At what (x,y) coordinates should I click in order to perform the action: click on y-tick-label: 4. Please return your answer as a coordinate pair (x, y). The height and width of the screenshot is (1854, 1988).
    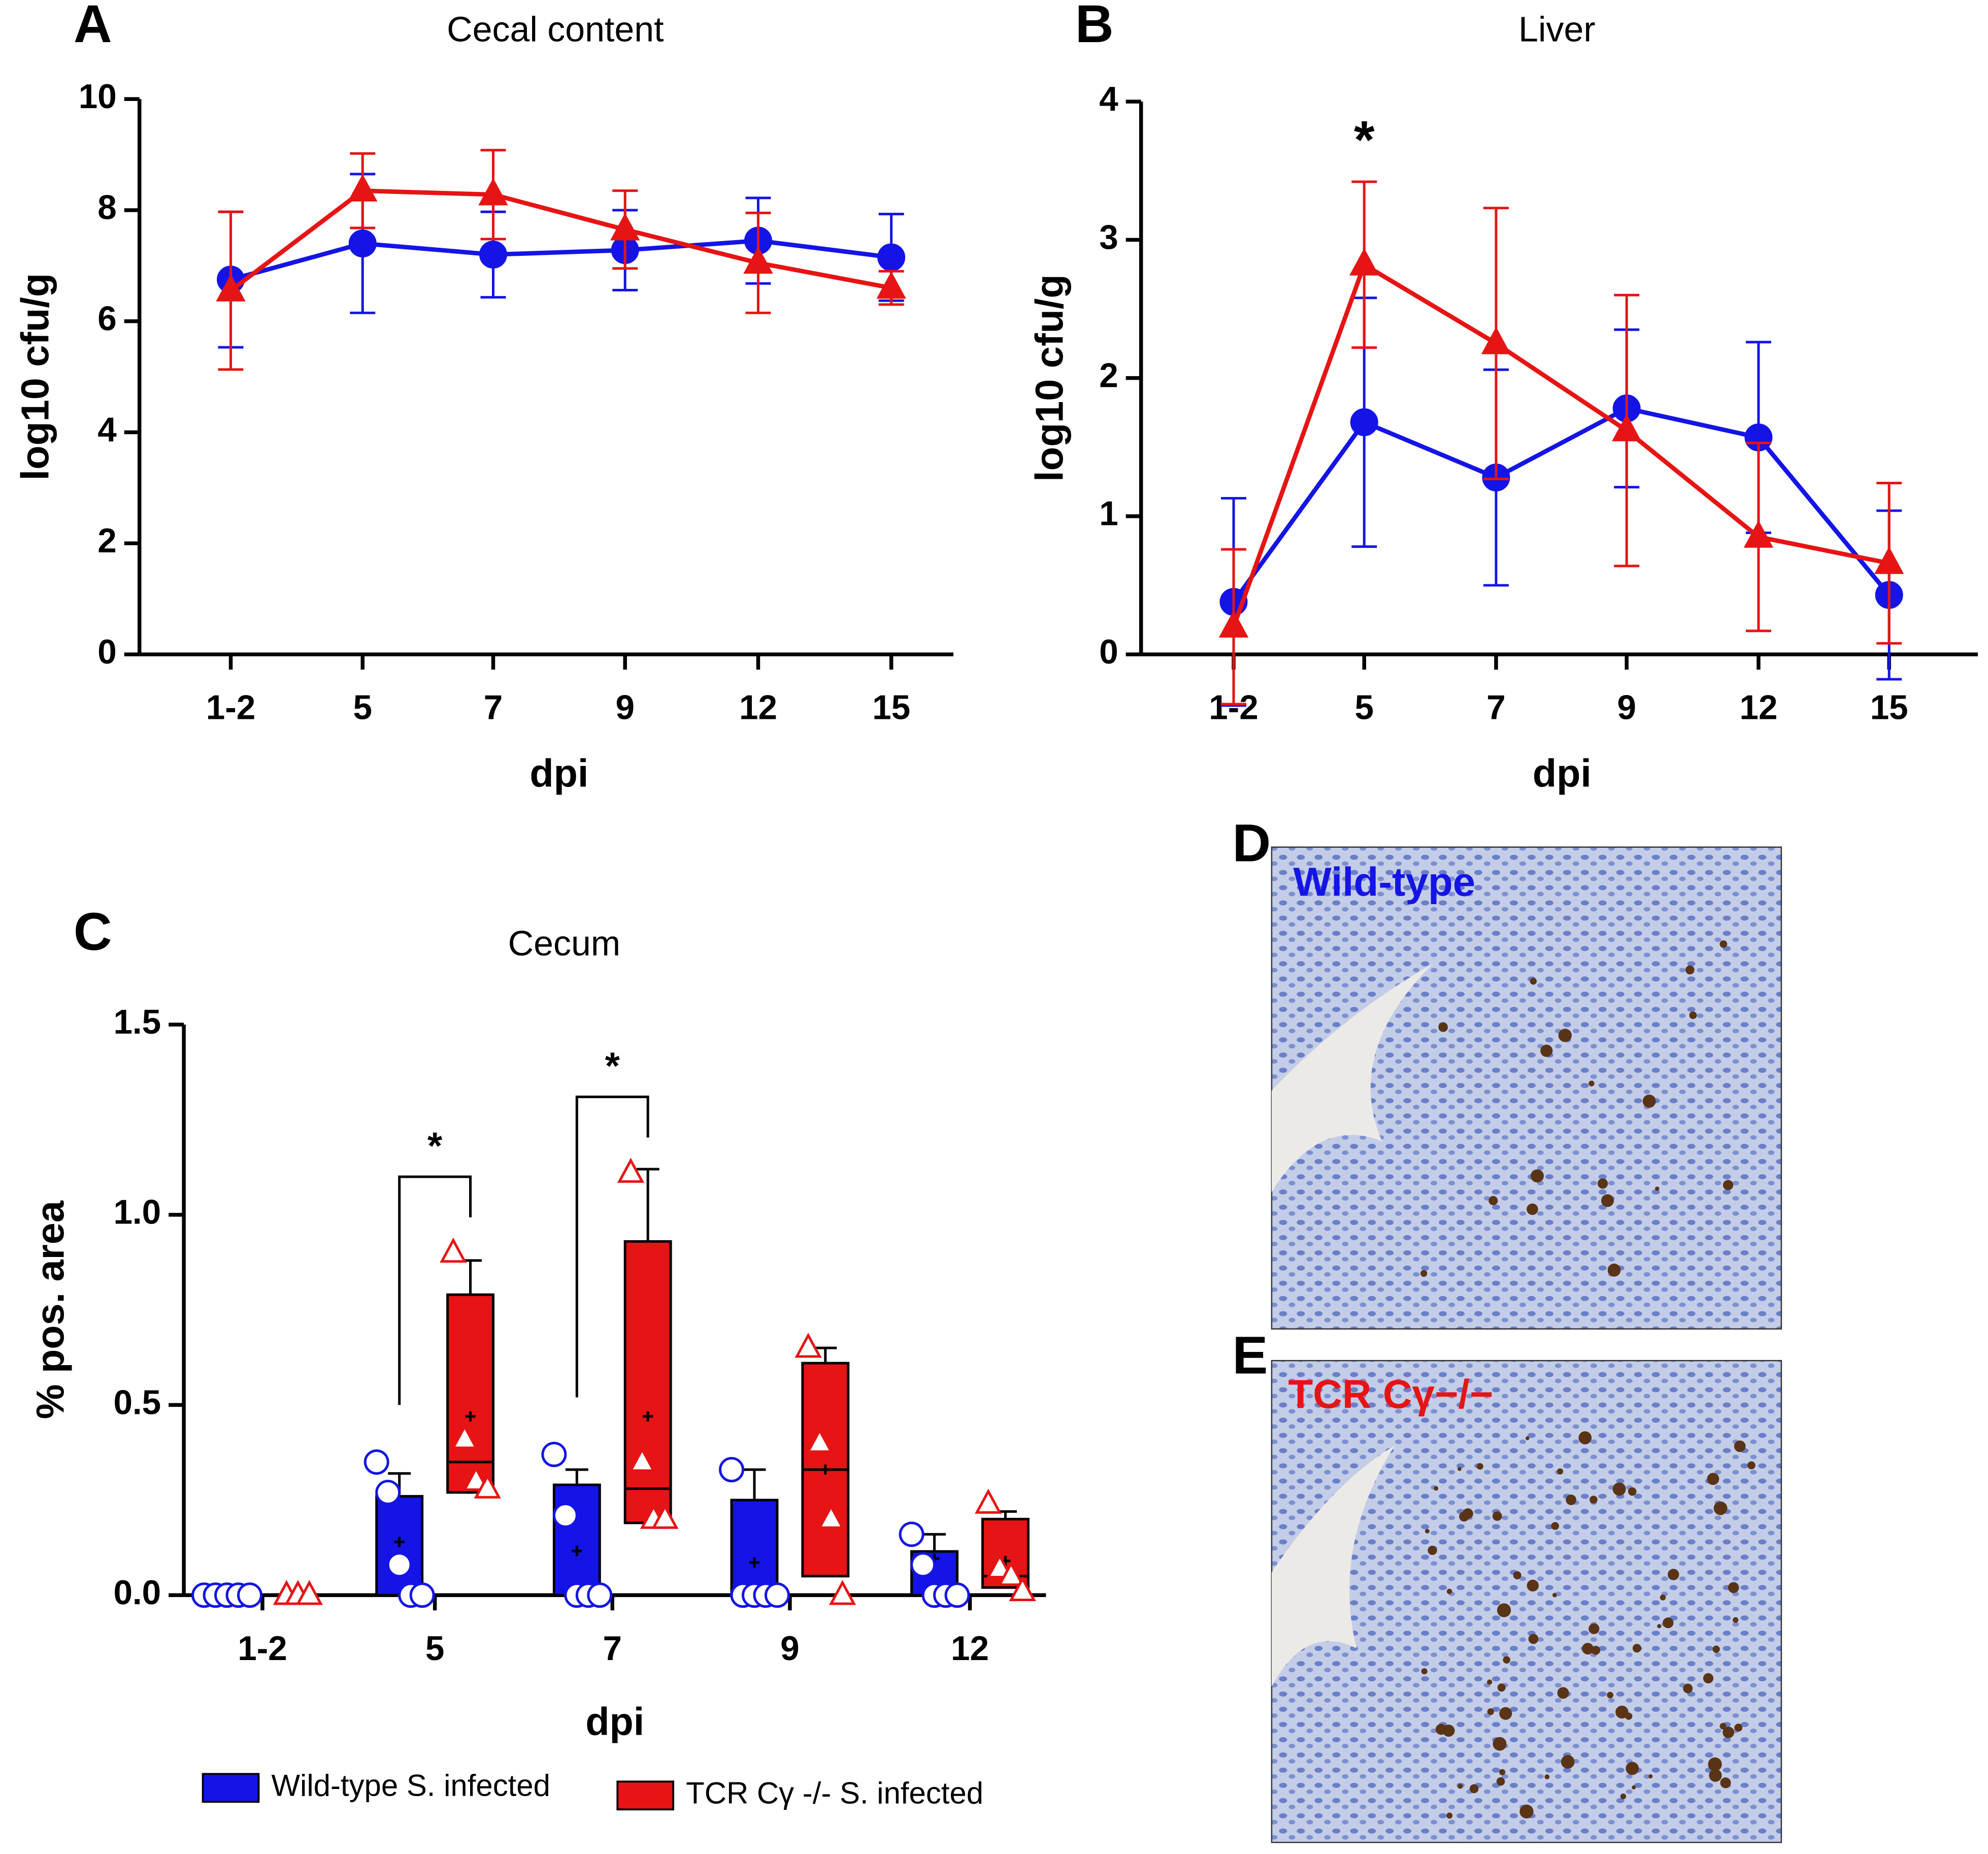
    Looking at the image, I should click on (107, 430).